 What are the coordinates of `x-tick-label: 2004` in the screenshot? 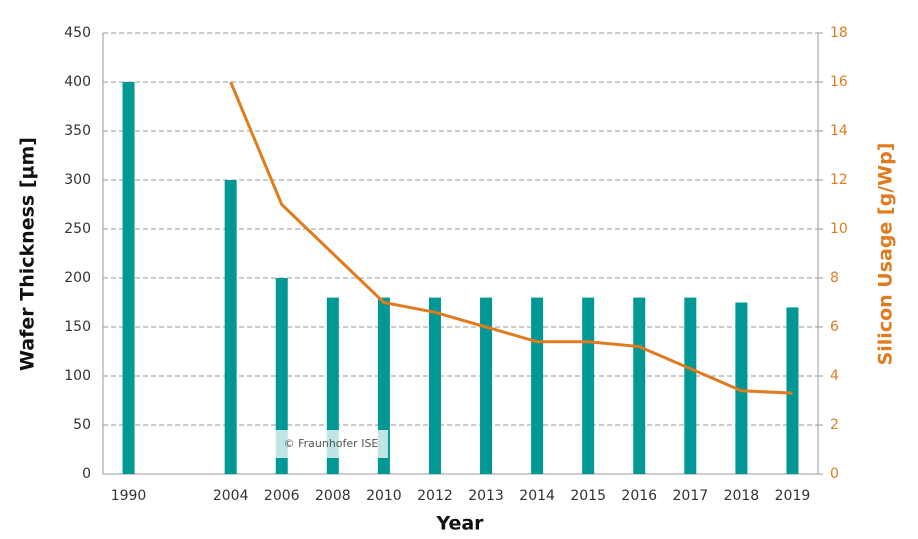 It's located at (231, 496).